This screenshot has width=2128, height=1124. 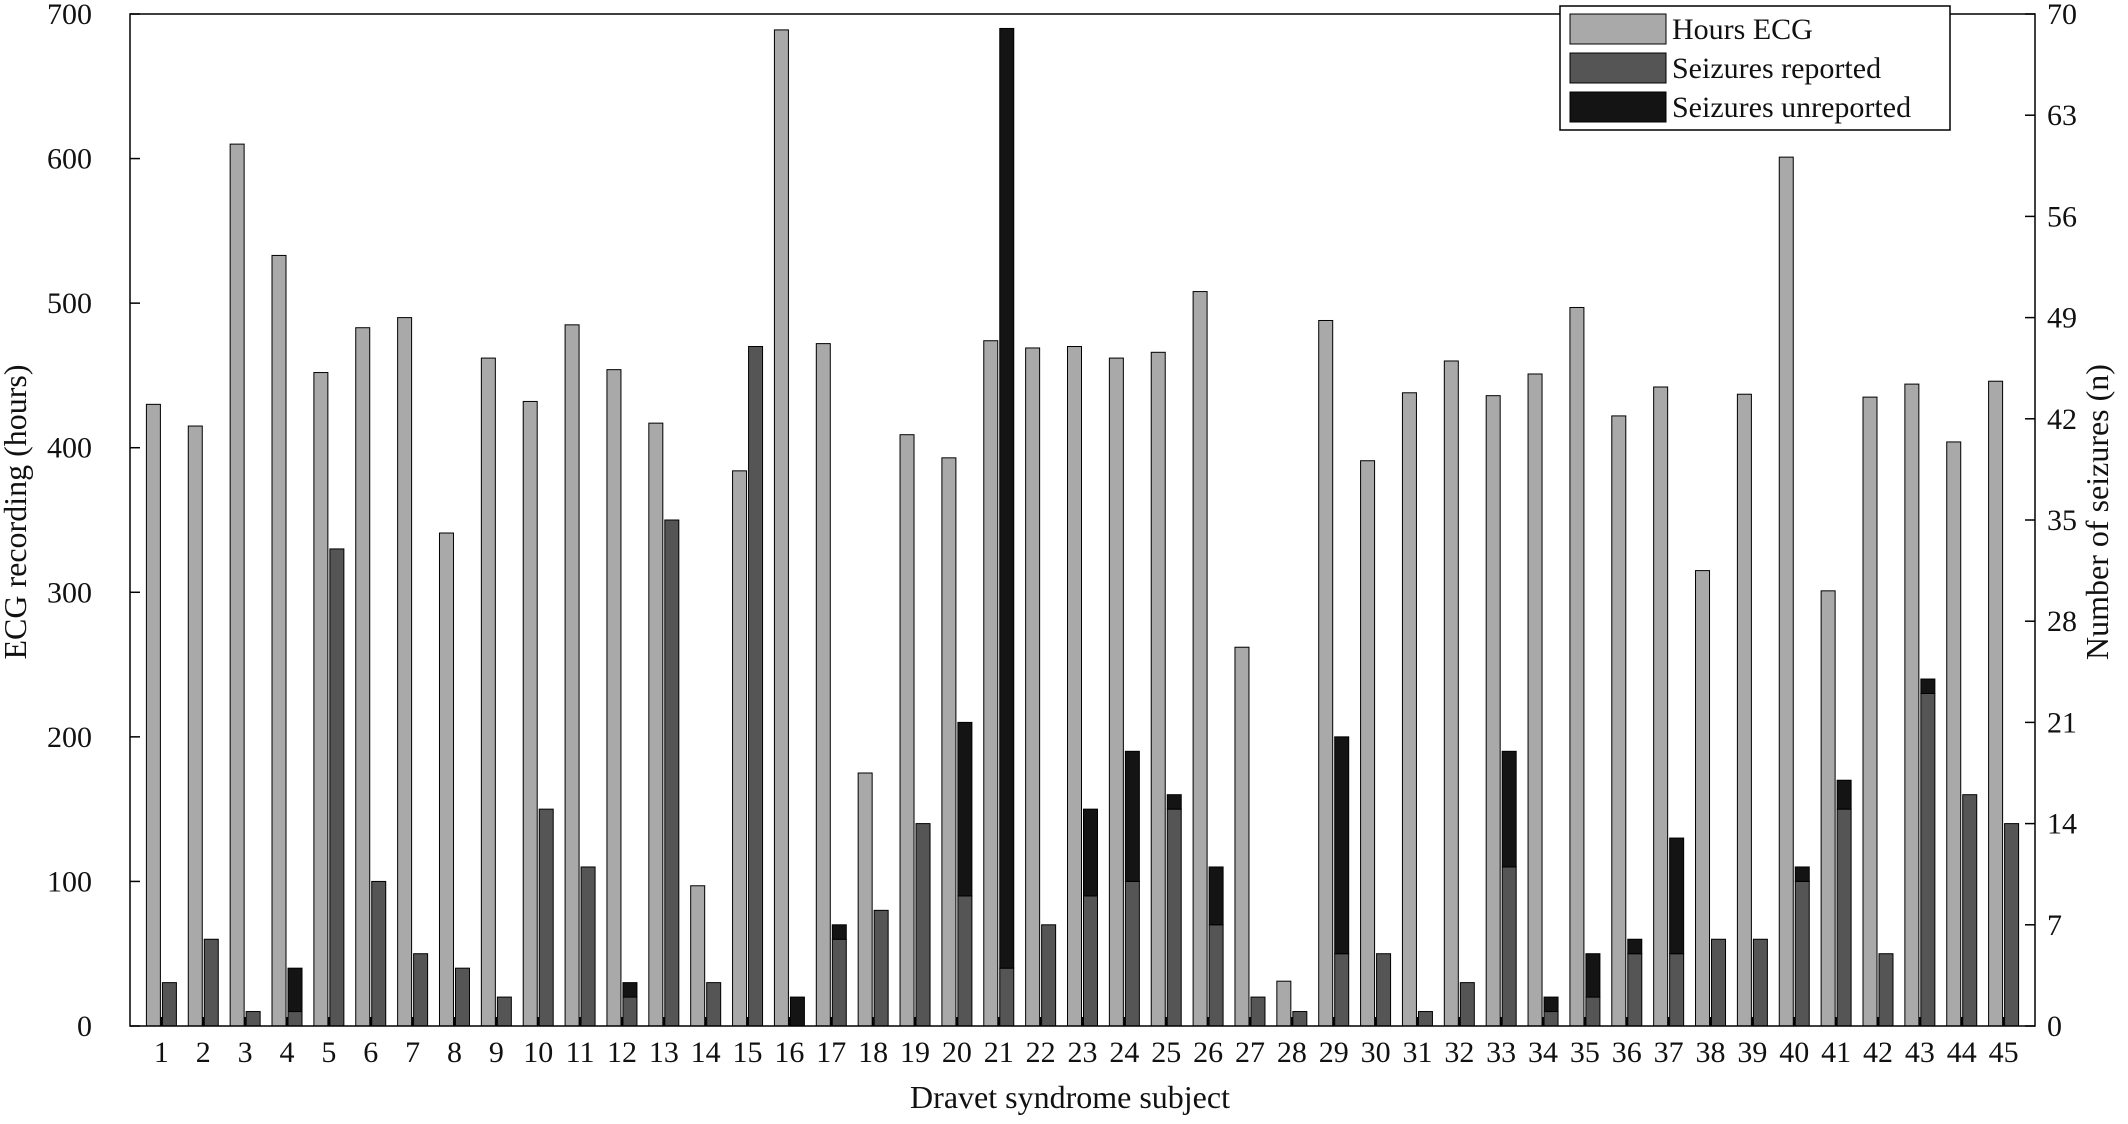 I want to click on x-tick-label: 15, so click(x=748, y=1052).